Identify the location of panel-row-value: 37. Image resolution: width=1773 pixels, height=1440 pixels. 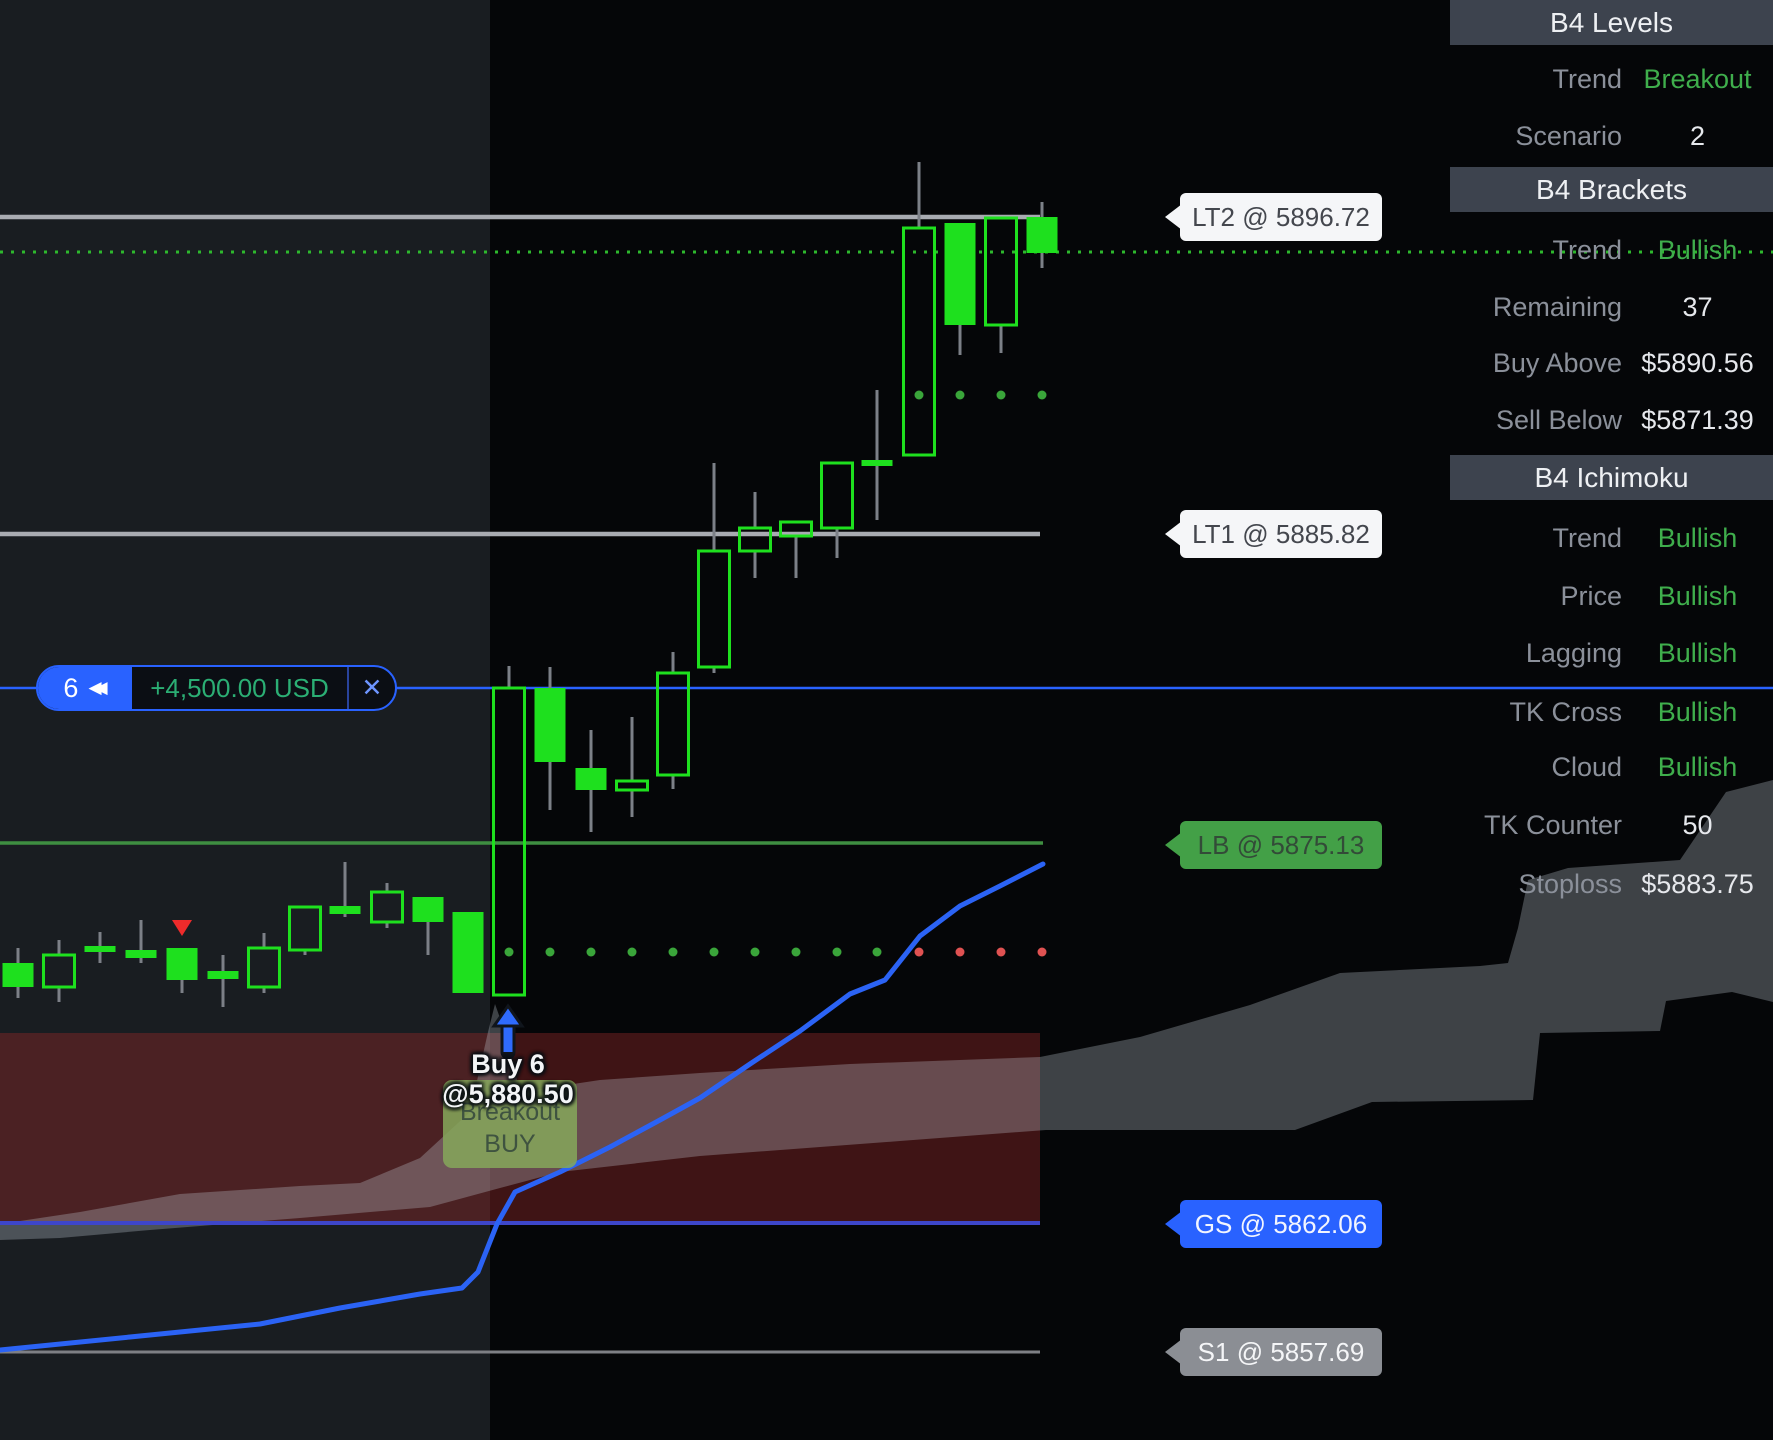
(1697, 306).